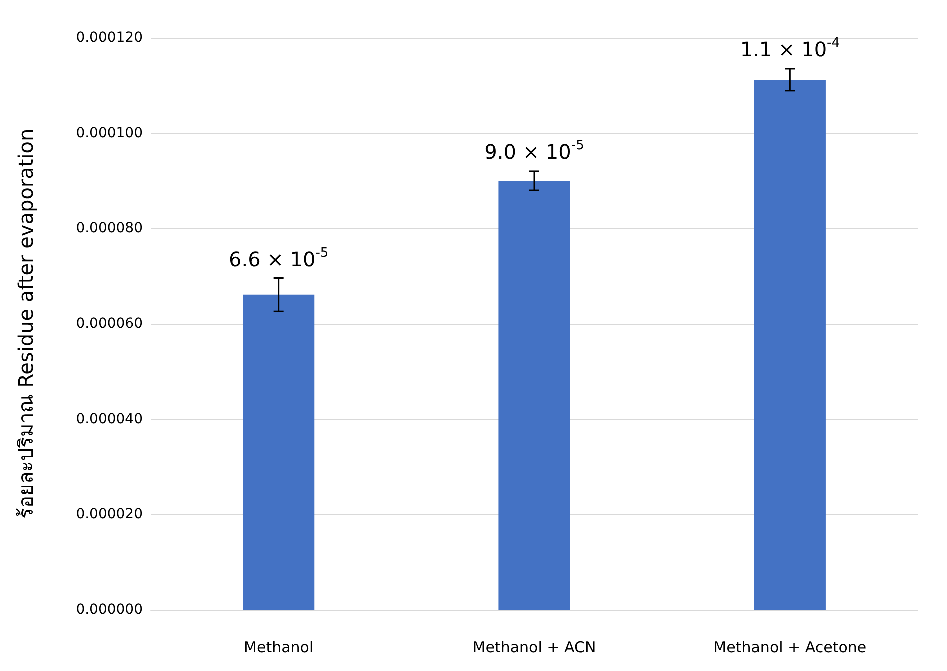  I want to click on y-tick-label: 0.000080, so click(109, 228).